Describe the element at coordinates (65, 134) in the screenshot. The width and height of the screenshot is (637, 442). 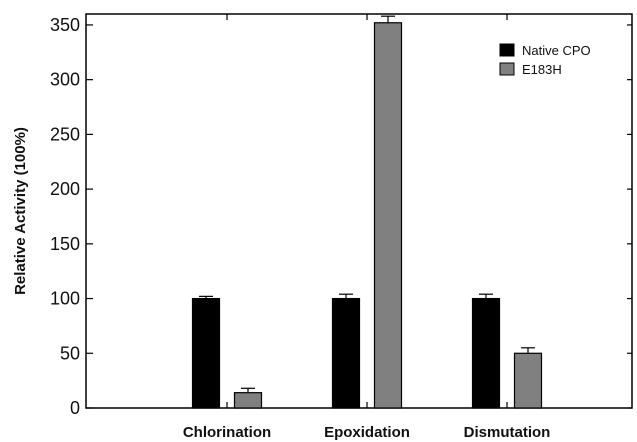
I see `y-tick-label: 250` at that location.